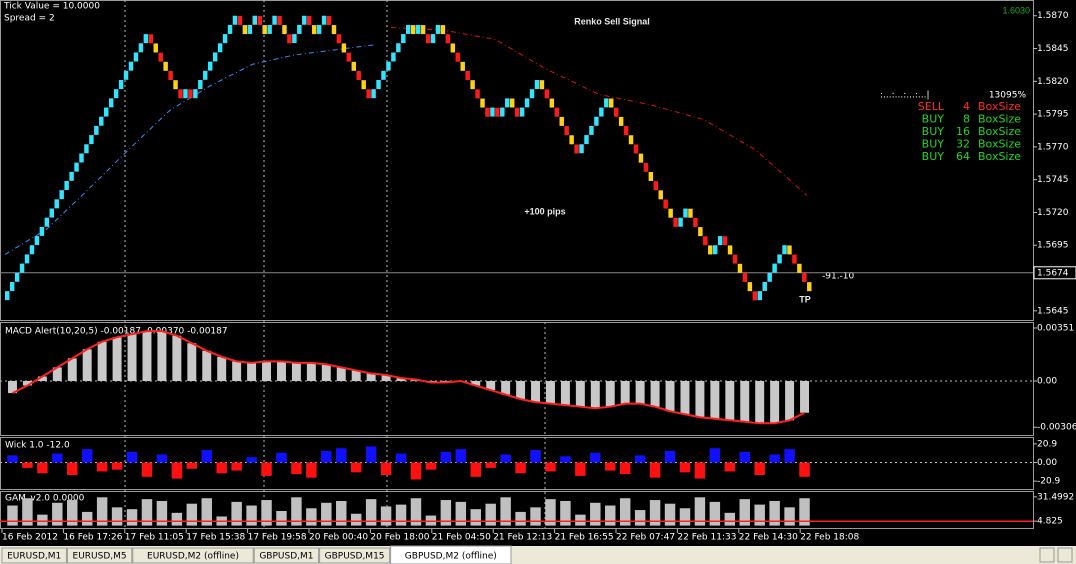 This screenshot has height=564, width=1076. Describe the element at coordinates (215, 538) in the screenshot. I see `time-label: 17 Feb 15:38` at that location.